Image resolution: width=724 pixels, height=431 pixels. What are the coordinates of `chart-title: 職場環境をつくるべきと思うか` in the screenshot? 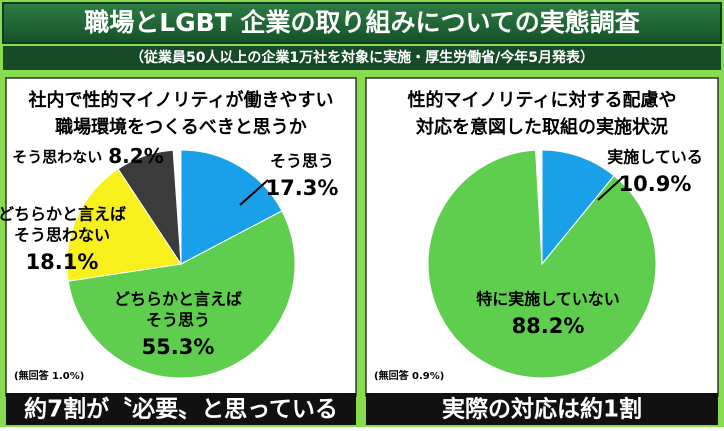 It's located at (181, 127).